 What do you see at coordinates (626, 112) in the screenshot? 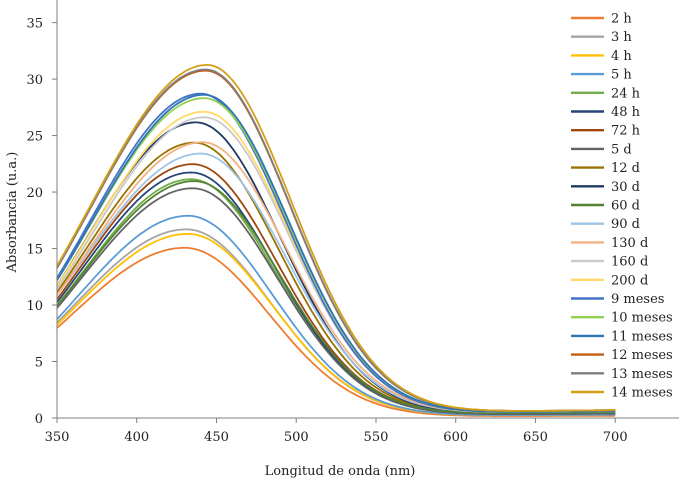
I see `legend-label: 48 h` at bounding box center [626, 112].